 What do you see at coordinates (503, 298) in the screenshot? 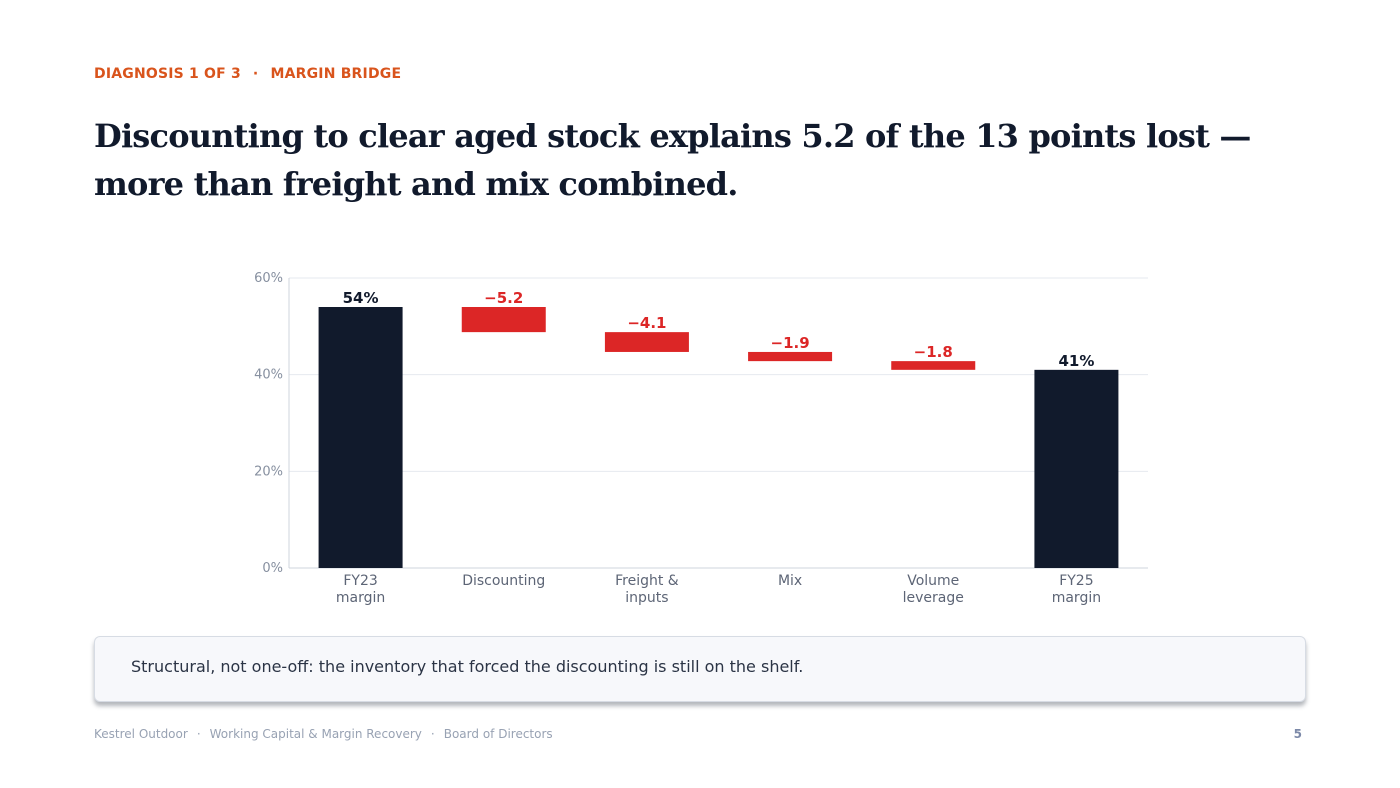
I see `bar-value-label: −5.2` at bounding box center [503, 298].